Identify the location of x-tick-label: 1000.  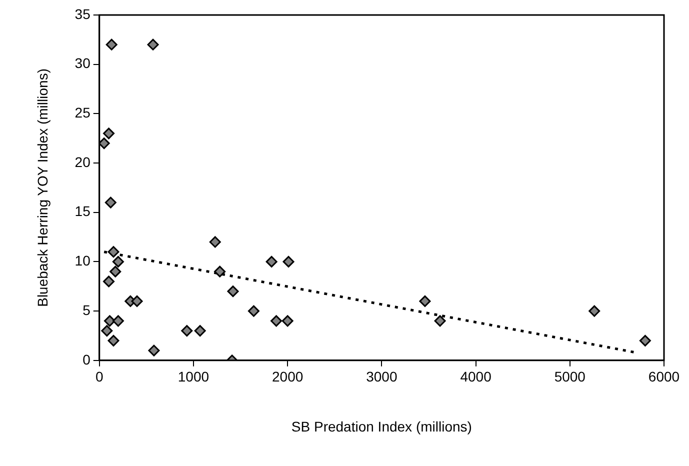
(194, 376).